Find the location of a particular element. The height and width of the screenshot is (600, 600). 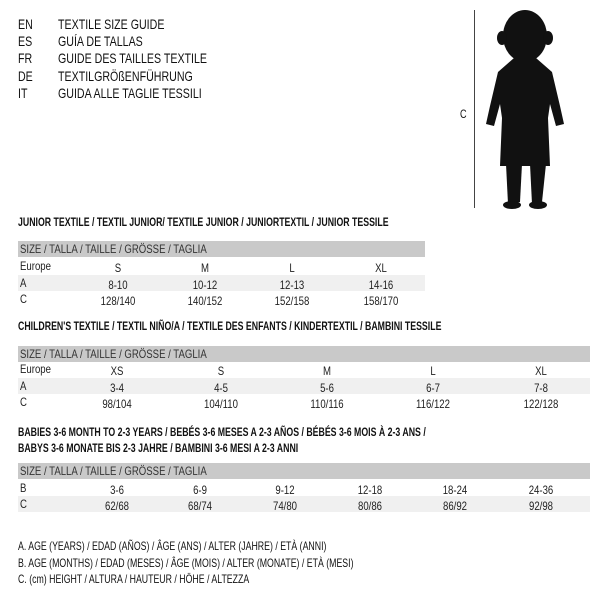

table-cell: 116/122 is located at coordinates (433, 404).